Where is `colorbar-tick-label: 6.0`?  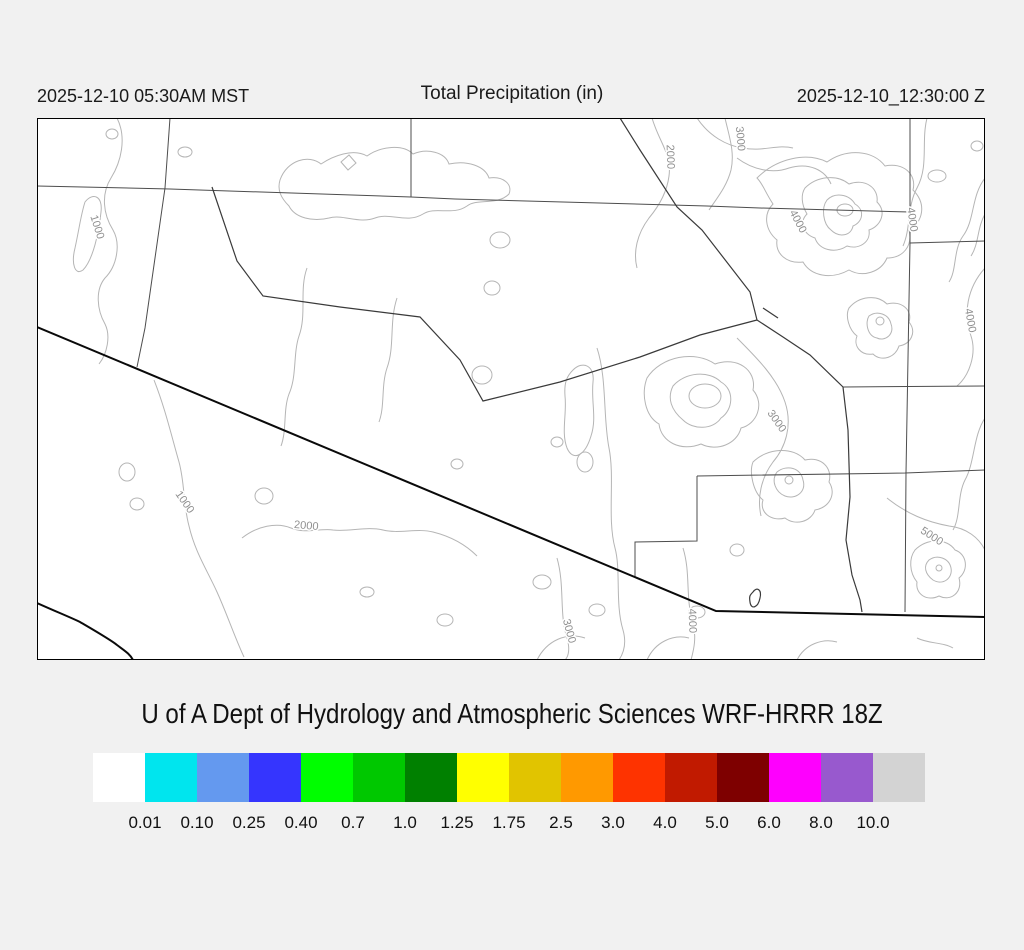 colorbar-tick-label: 6.0 is located at coordinates (769, 822).